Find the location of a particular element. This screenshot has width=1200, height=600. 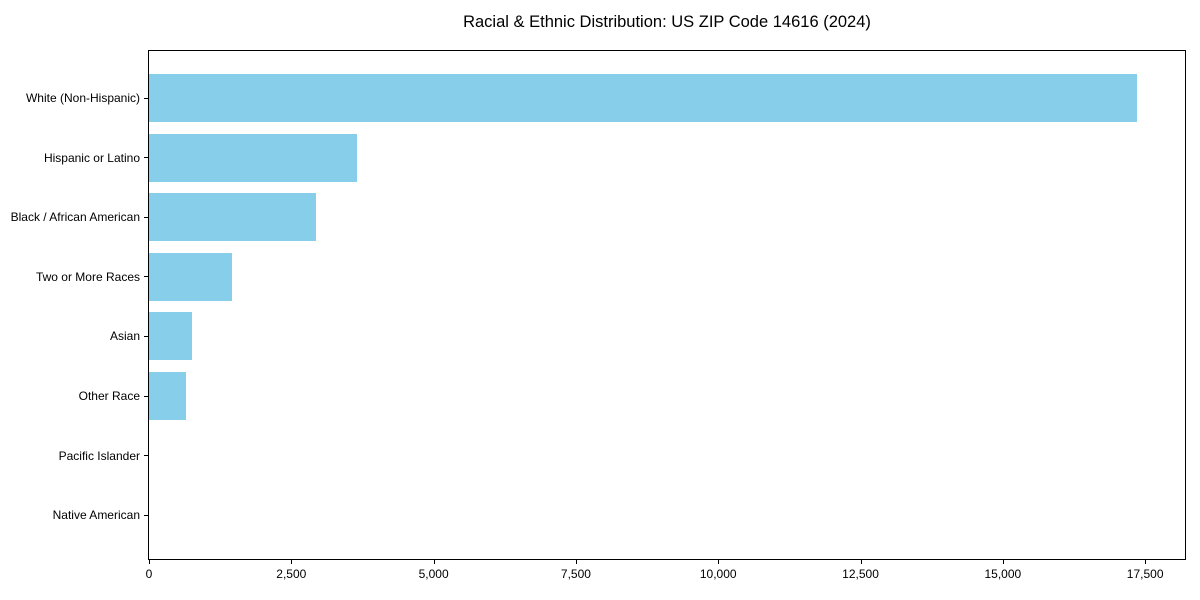

y-axis-label: Pacific Islander is located at coordinates (99, 455).